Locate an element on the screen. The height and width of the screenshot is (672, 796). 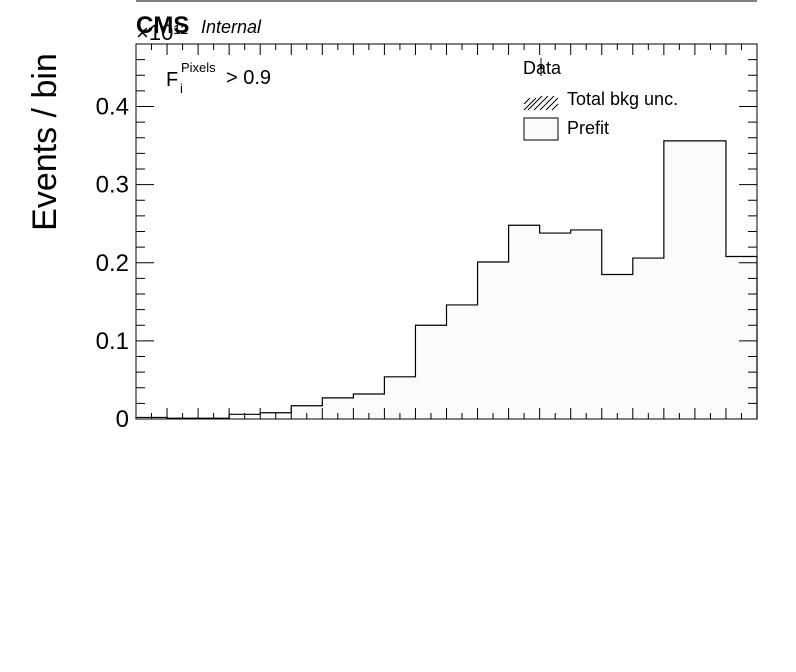
y-tick-label: 0 is located at coordinates (122, 419).